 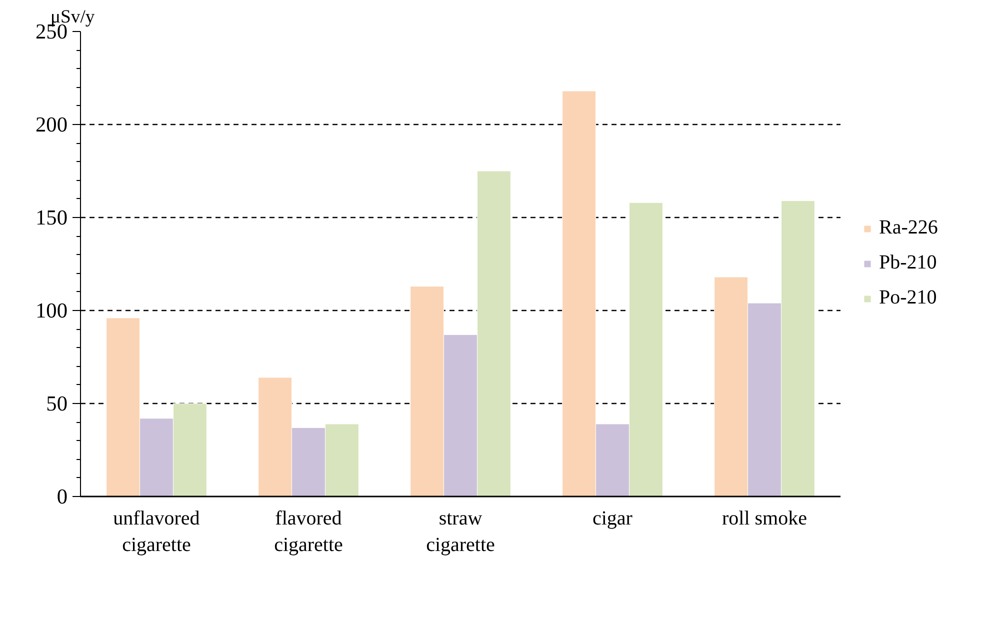 I want to click on legend-label: Po-210, so click(x=908, y=298).